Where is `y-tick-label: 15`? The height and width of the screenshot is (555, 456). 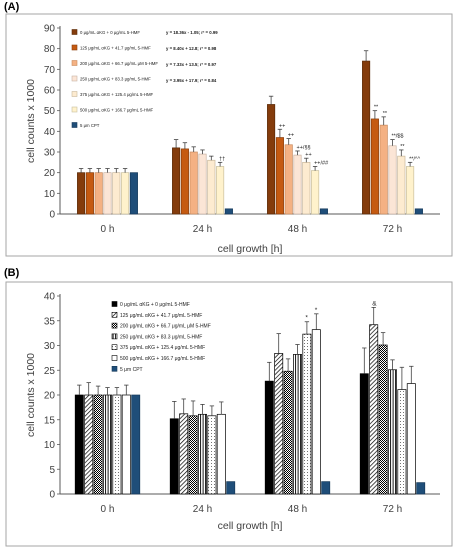 y-tick-label: 15 is located at coordinates (50, 420).